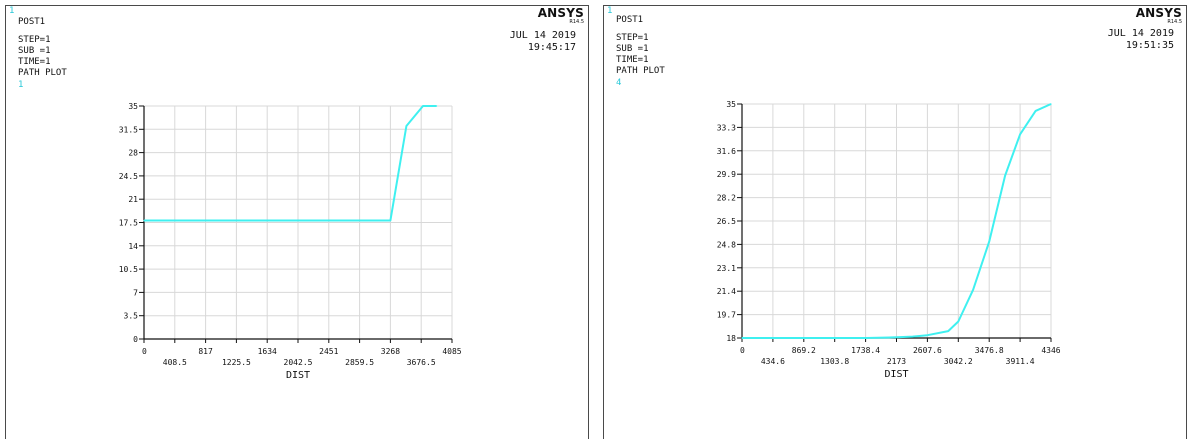  Describe the element at coordinates (726, 127) in the screenshot. I see `y-tick-label: 33.3` at that location.